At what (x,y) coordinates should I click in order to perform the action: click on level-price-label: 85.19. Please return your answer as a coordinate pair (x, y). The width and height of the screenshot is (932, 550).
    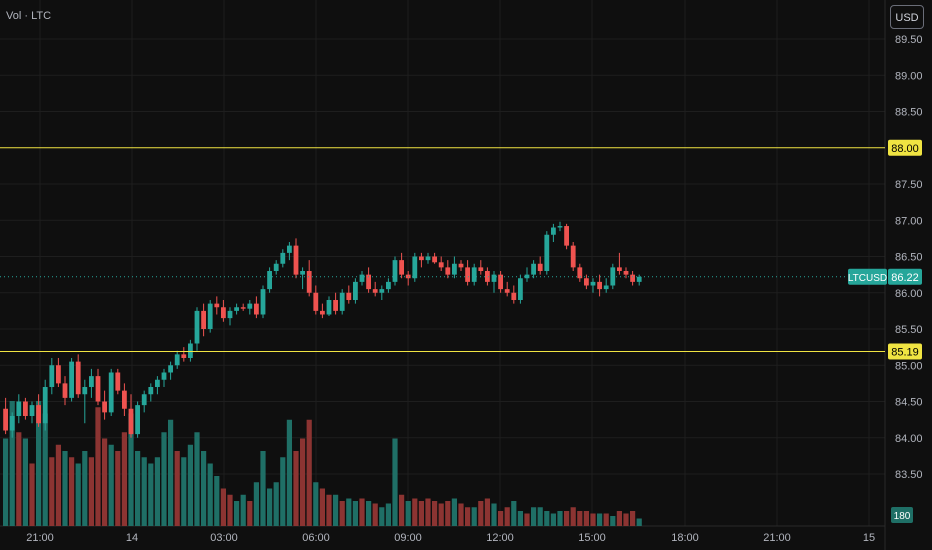
    Looking at the image, I should click on (905, 352).